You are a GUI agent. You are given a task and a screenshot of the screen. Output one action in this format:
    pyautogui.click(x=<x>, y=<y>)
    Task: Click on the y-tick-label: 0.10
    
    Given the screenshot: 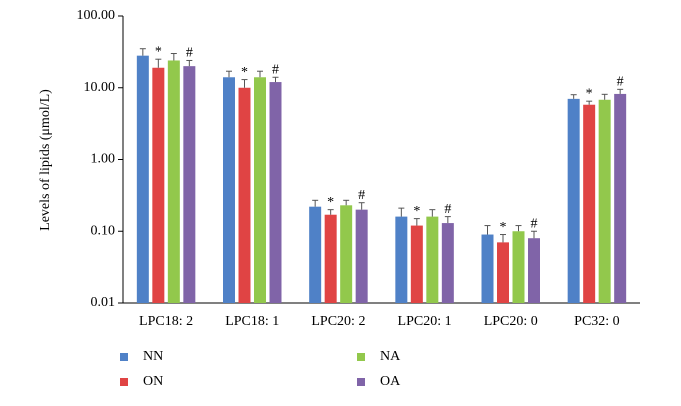 What is the action you would take?
    pyautogui.click(x=103, y=230)
    